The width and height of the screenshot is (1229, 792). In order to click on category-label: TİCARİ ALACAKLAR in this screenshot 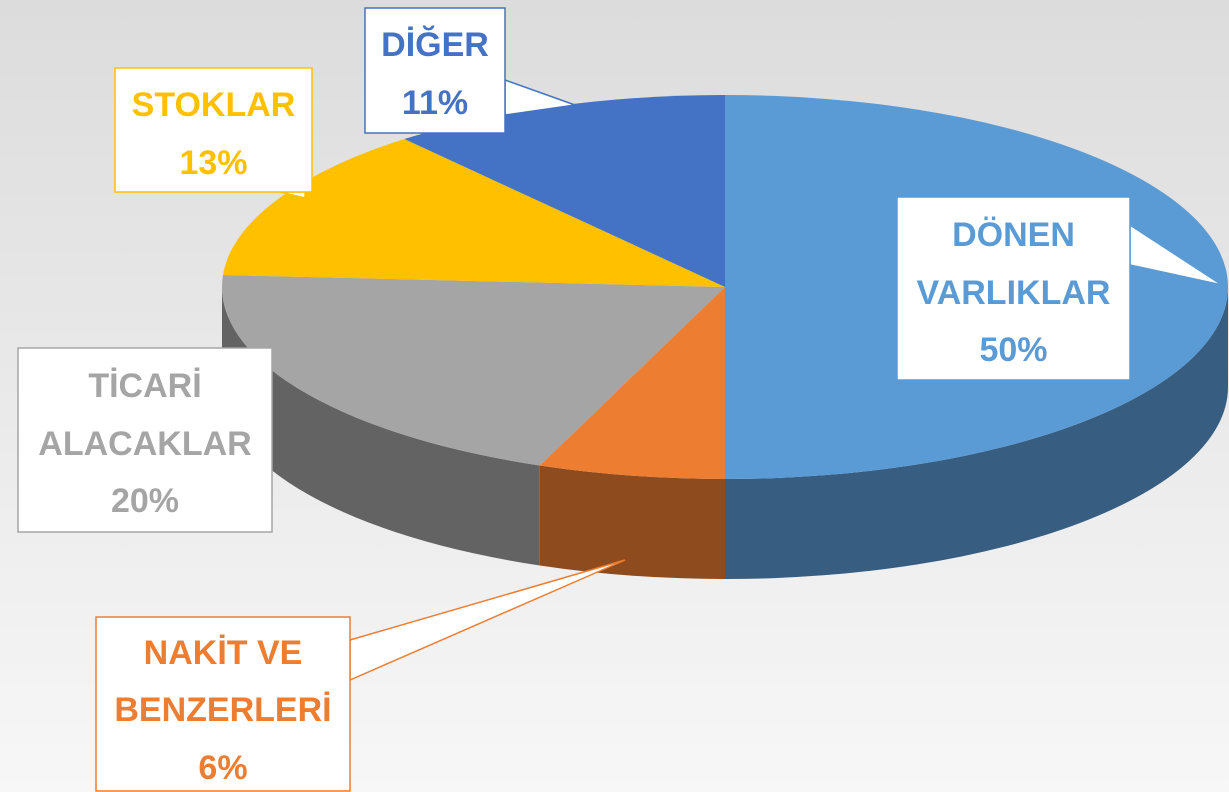, I will do `click(144, 415)`.